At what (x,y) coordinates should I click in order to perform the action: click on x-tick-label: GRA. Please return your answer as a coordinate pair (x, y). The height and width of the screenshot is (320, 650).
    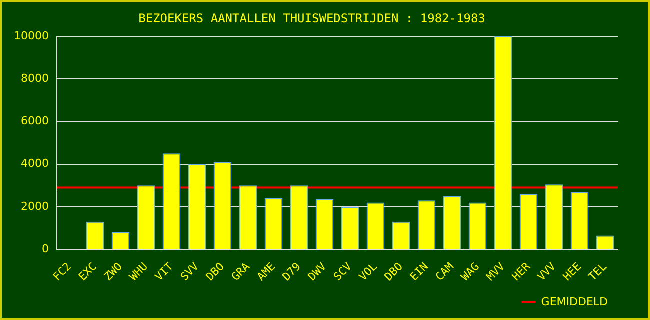
    Looking at the image, I should click on (241, 272).